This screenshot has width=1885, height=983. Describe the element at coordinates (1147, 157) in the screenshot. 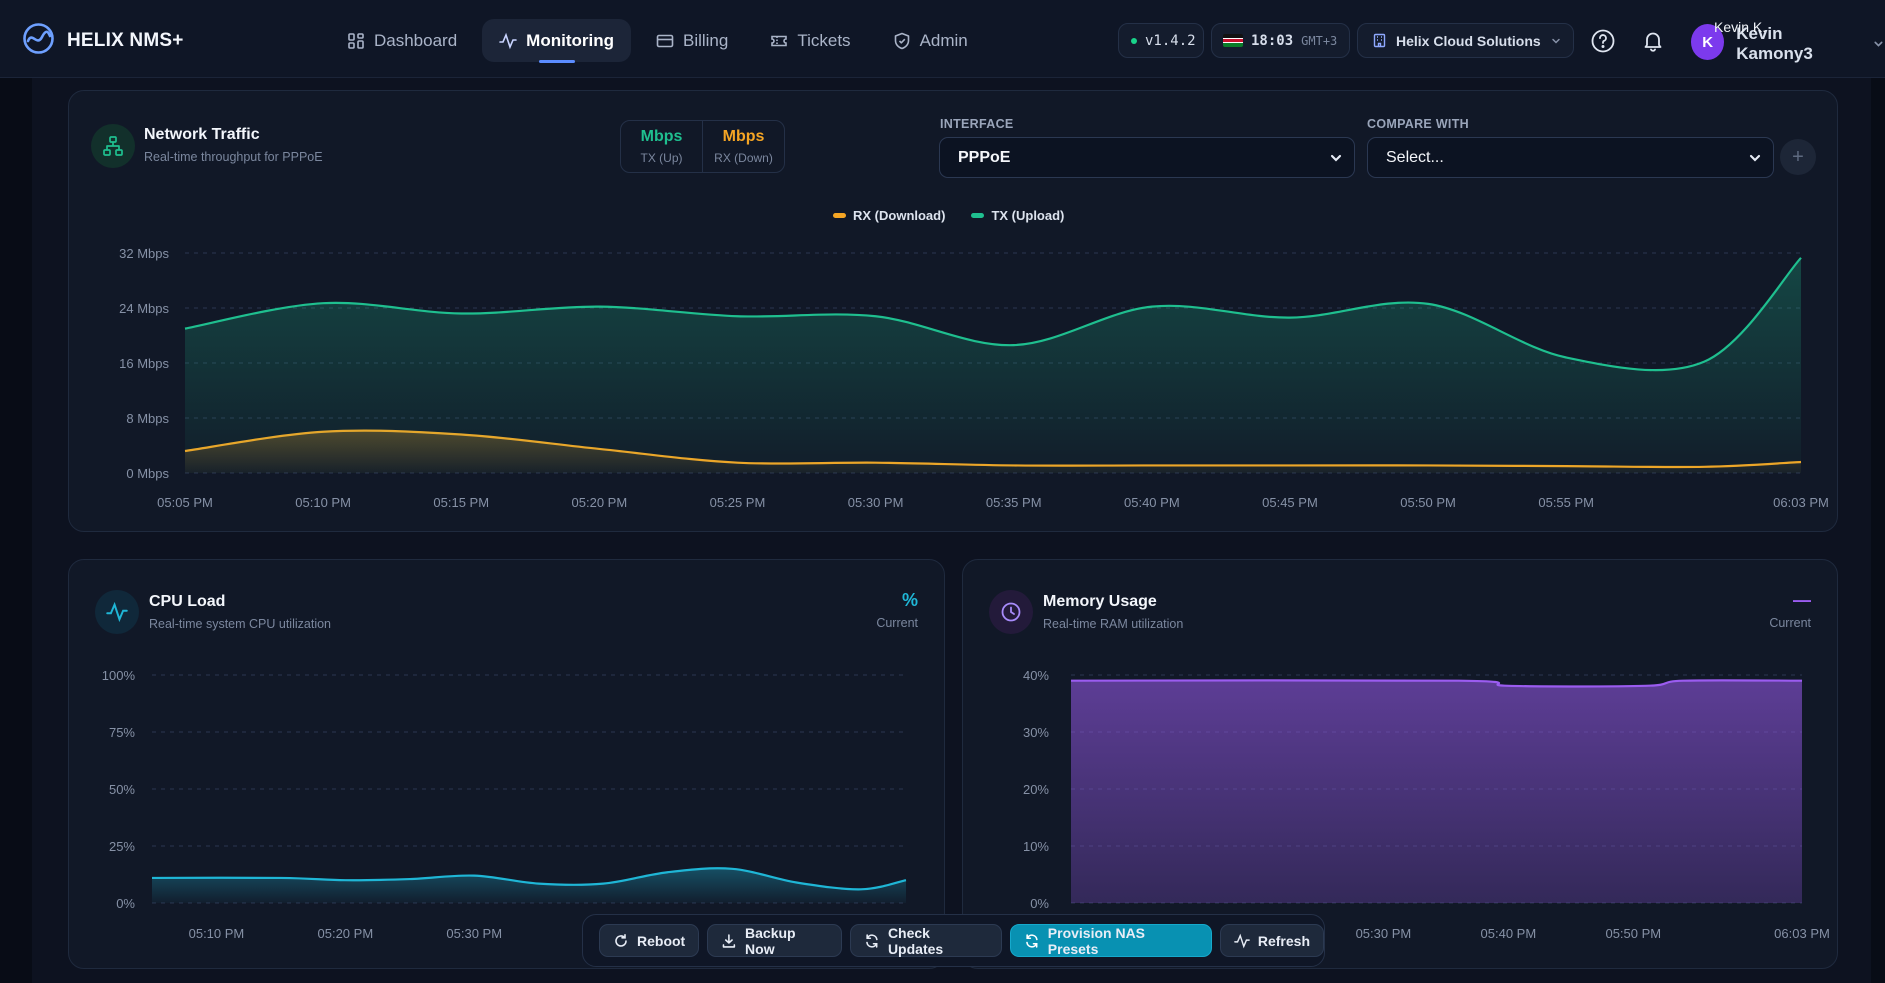

I see `interface-select: PPPoE` at that location.